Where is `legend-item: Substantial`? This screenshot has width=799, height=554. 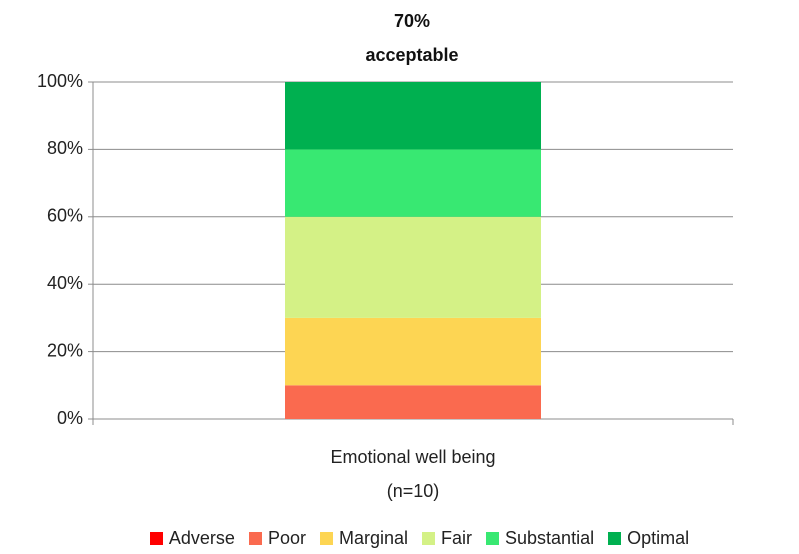 legend-item: Substantial is located at coordinates (540, 538).